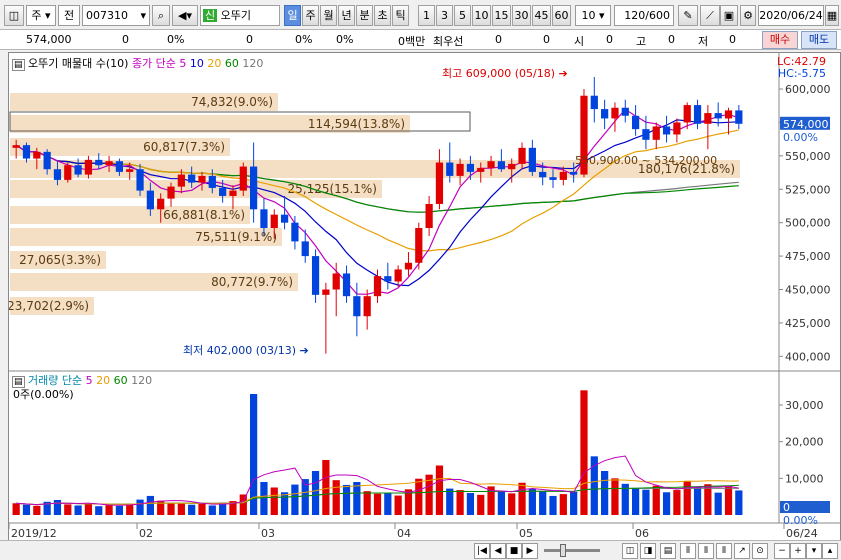 The height and width of the screenshot is (560, 841). I want to click on quote-change: 0, so click(125, 39).